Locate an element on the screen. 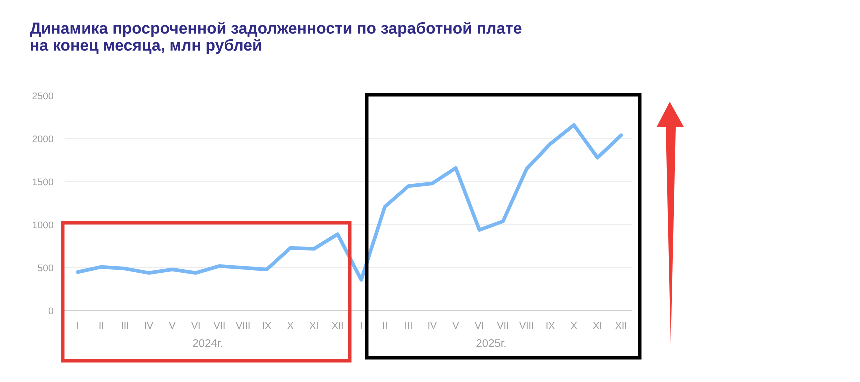 Image resolution: width=860 pixels, height=382 pixels. text: 2025г. is located at coordinates (491, 343).